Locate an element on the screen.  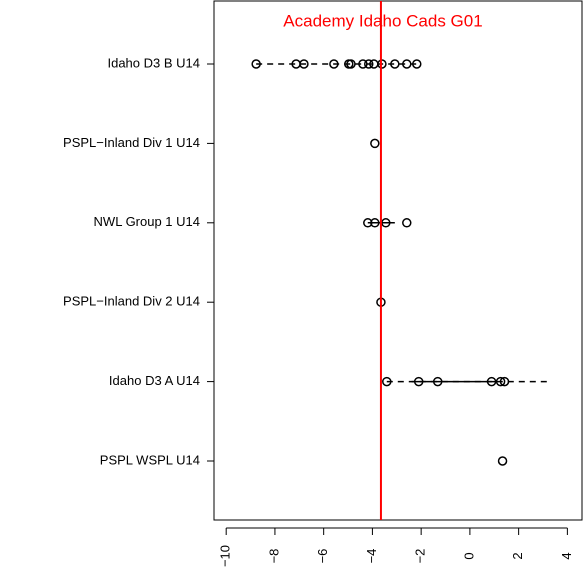
x-tick-label: −10 is located at coordinates (225, 556).